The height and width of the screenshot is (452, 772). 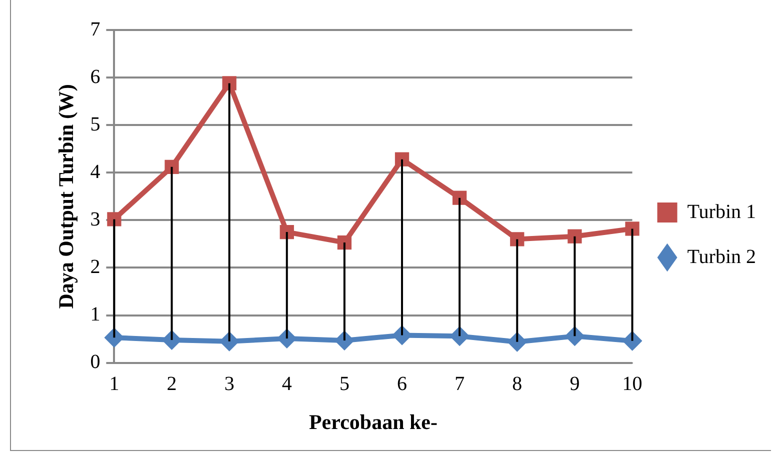 I want to click on y-tick-label: 7, so click(x=95, y=29).